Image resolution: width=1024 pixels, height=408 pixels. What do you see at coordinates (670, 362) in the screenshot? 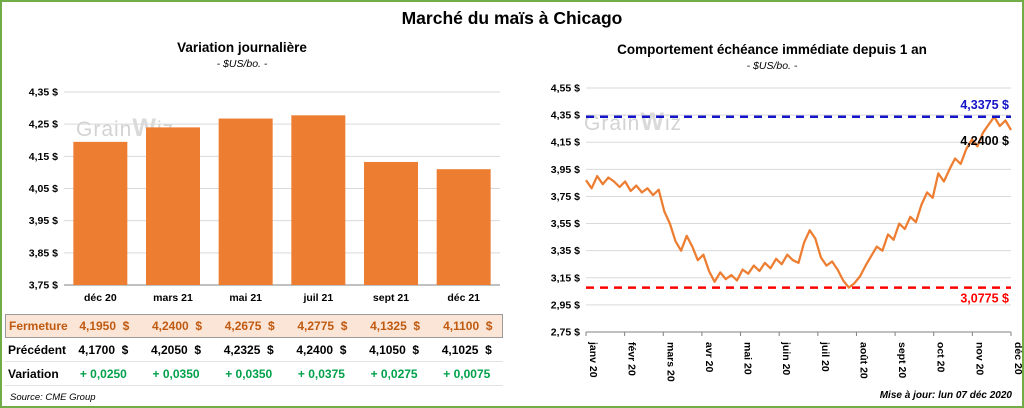
I see `x-month-label: mars 20` at bounding box center [670, 362].